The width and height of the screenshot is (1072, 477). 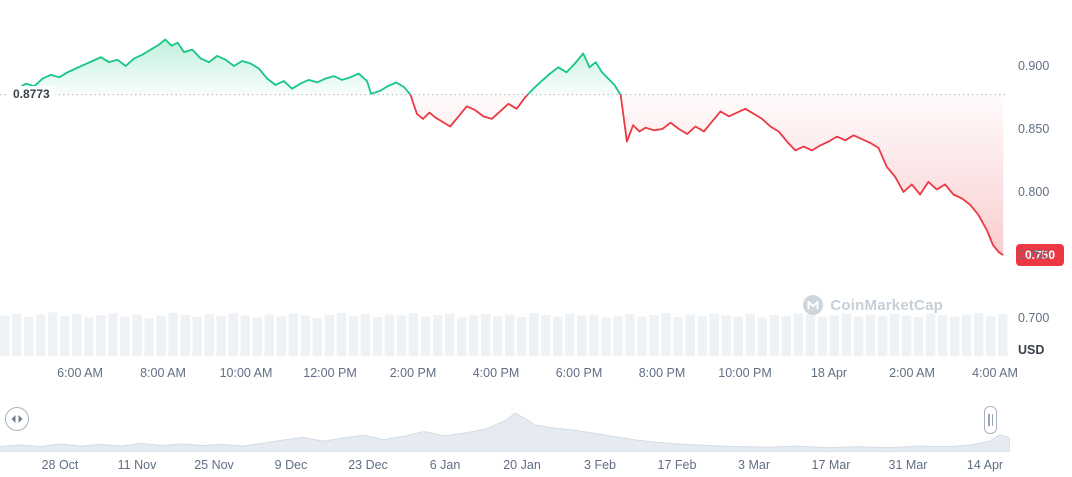 What do you see at coordinates (445, 465) in the screenshot?
I see `navigator-date-label: 6 Jan` at bounding box center [445, 465].